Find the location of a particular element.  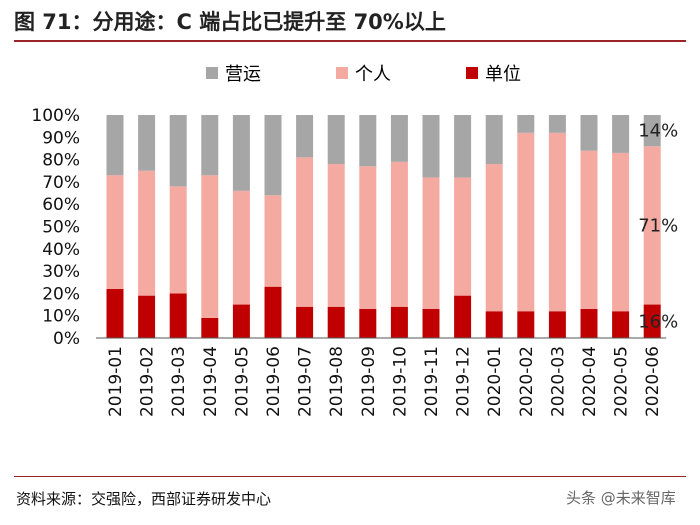

x-tick-label: 2020-02 is located at coordinates (527, 381).